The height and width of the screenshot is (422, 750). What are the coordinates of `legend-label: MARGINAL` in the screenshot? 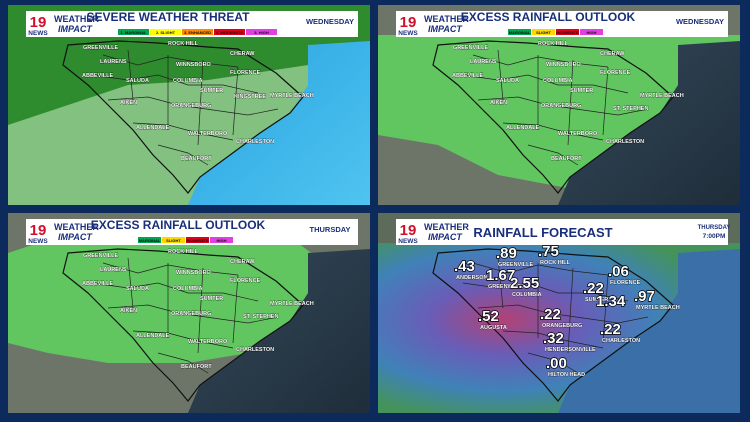 It's located at (150, 240).